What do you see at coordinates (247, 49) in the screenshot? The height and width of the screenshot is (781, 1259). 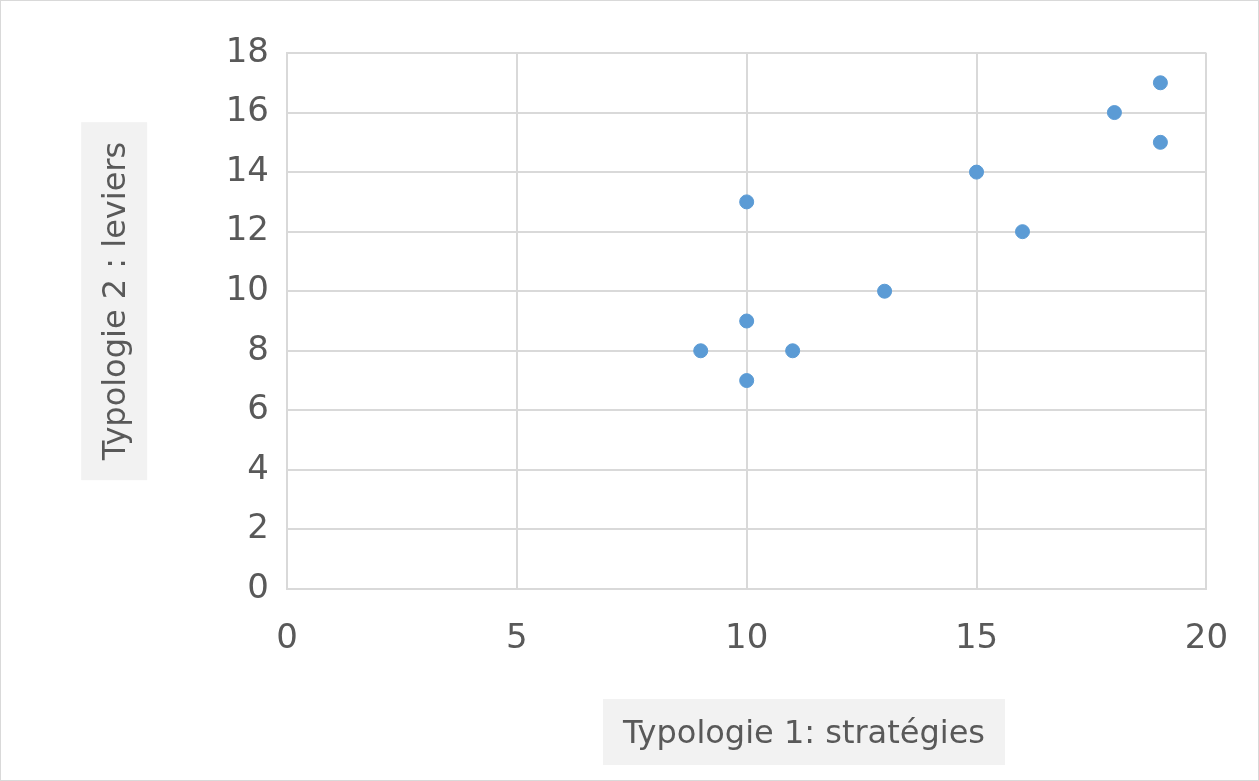 I see `y-tick-label: 18` at bounding box center [247, 49].